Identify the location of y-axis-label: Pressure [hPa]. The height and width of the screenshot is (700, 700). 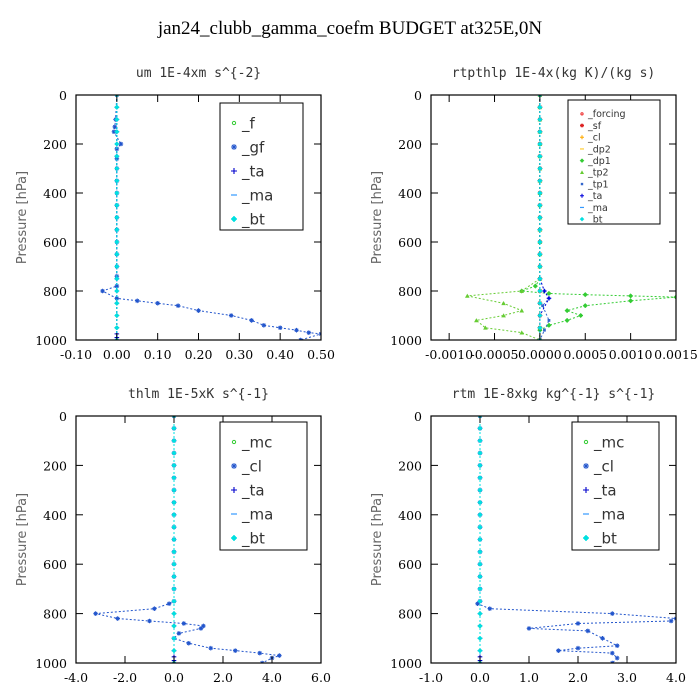
(377, 217).